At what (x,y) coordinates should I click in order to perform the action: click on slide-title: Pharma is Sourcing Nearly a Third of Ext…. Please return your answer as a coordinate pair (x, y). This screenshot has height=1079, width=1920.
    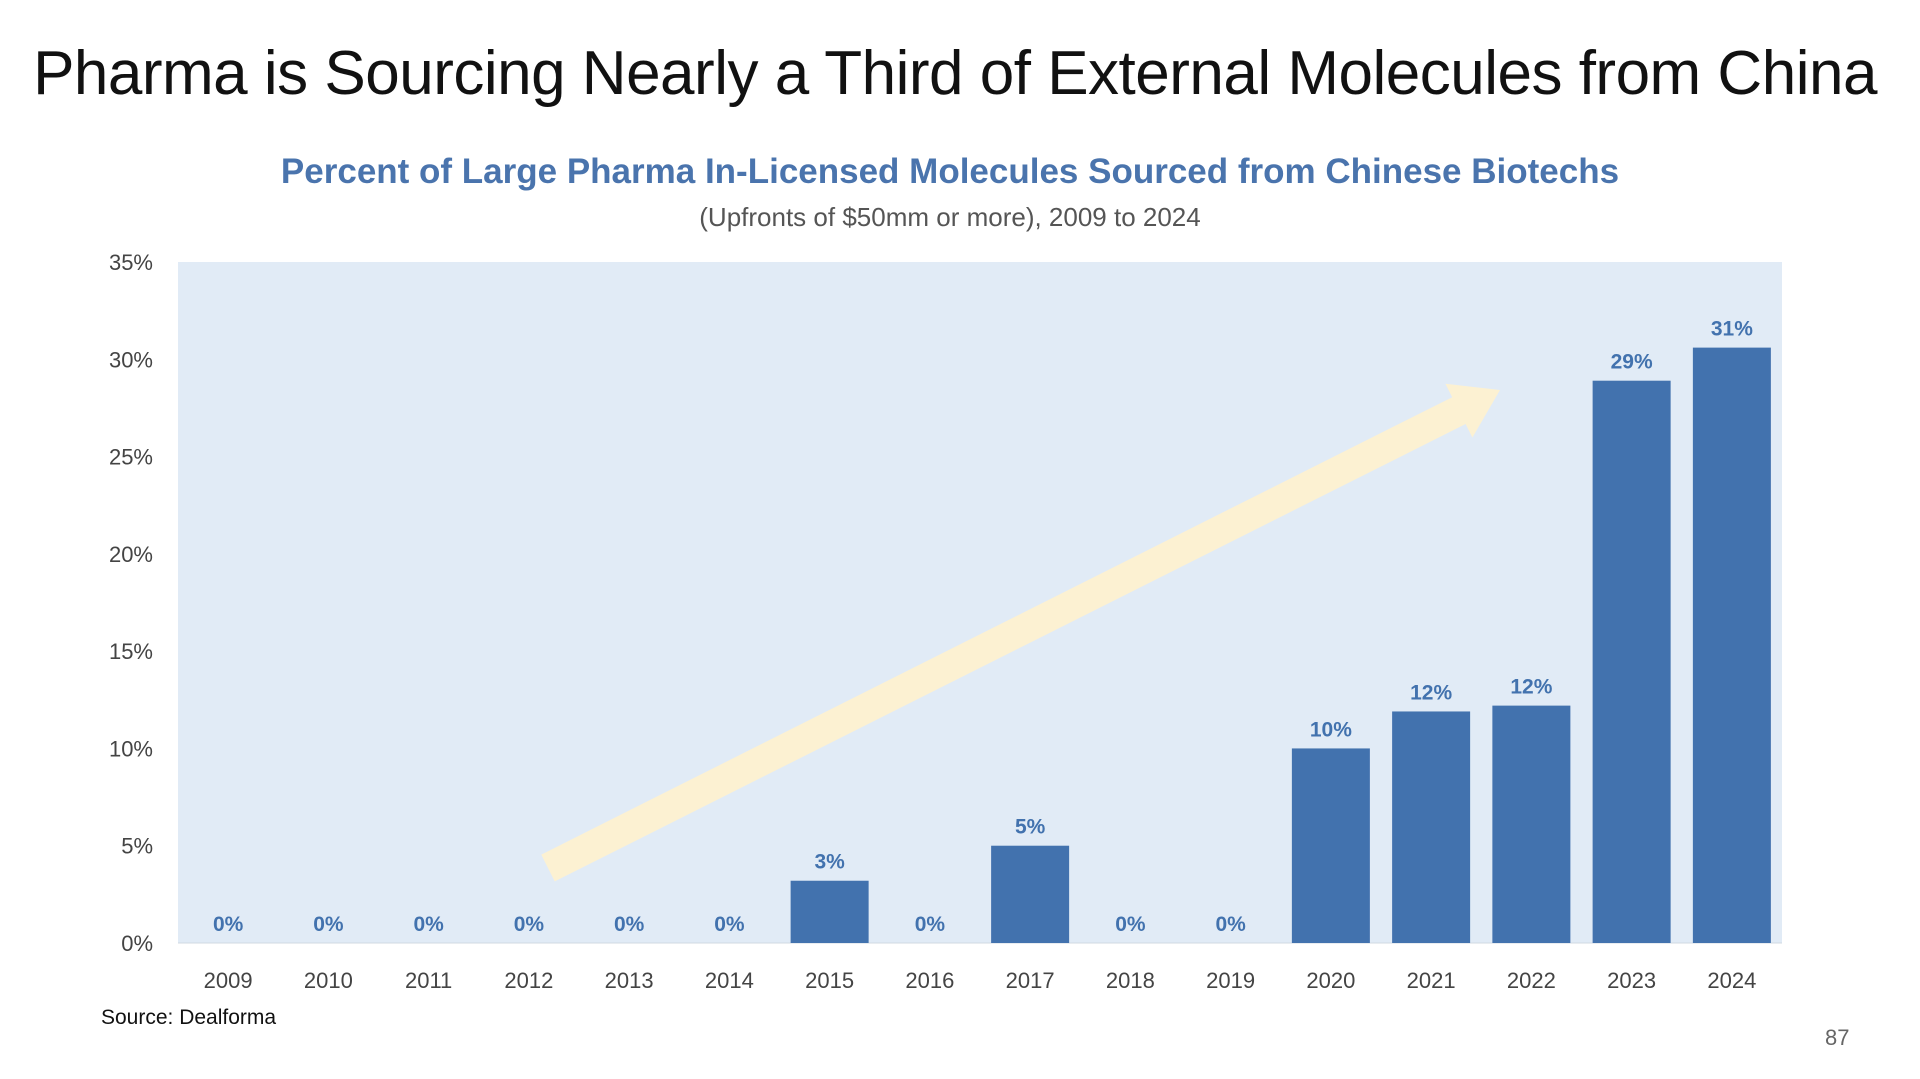
    Looking at the image, I should click on (955, 73).